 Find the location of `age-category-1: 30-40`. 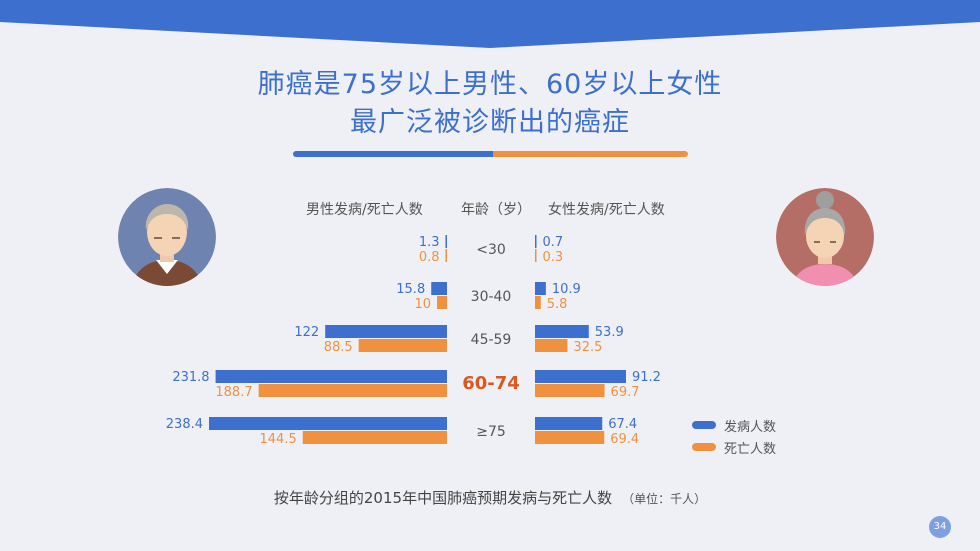

age-category-1: 30-40 is located at coordinates (491, 297).